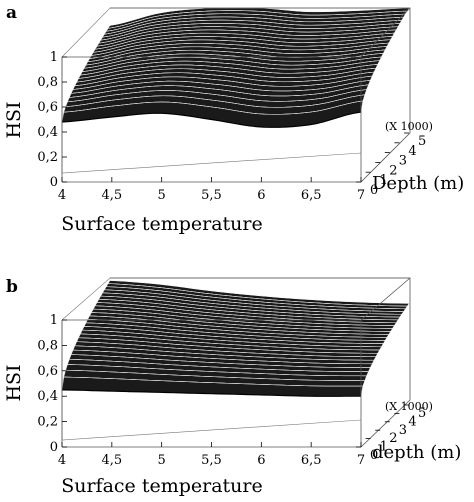 The image size is (474, 502). Describe the element at coordinates (374, 190) in the screenshot. I see `y-tick-label-a: 0` at that location.